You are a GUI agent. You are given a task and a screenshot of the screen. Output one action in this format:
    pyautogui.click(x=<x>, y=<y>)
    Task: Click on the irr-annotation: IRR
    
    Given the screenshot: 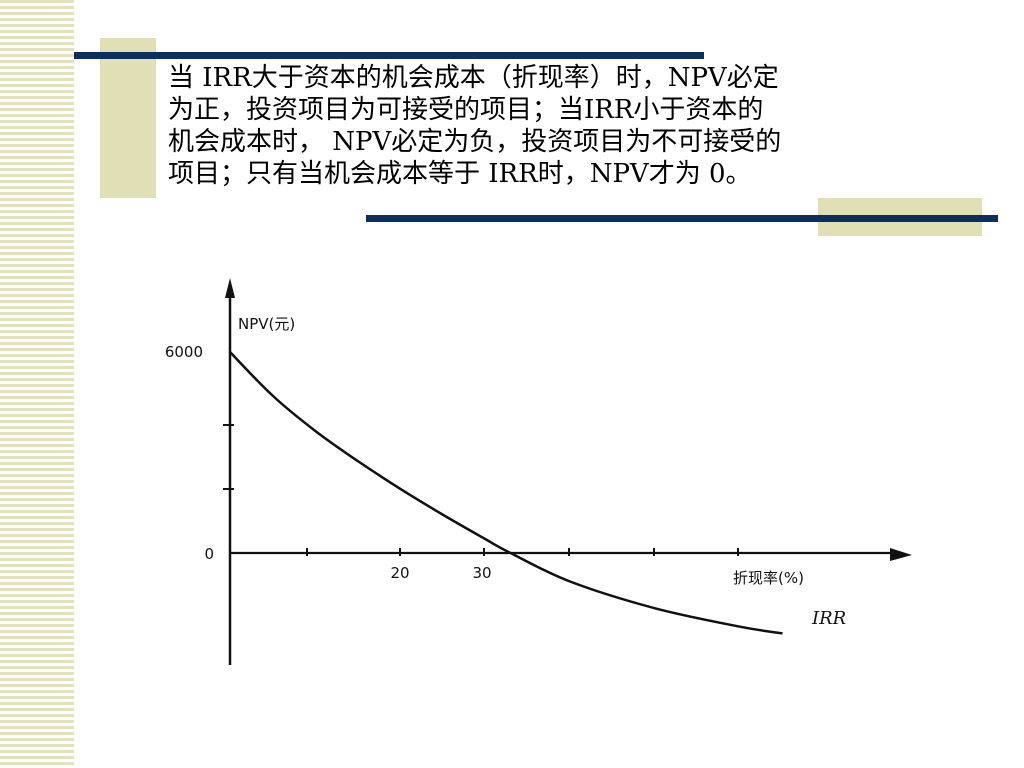 What is the action you would take?
    pyautogui.click(x=828, y=618)
    